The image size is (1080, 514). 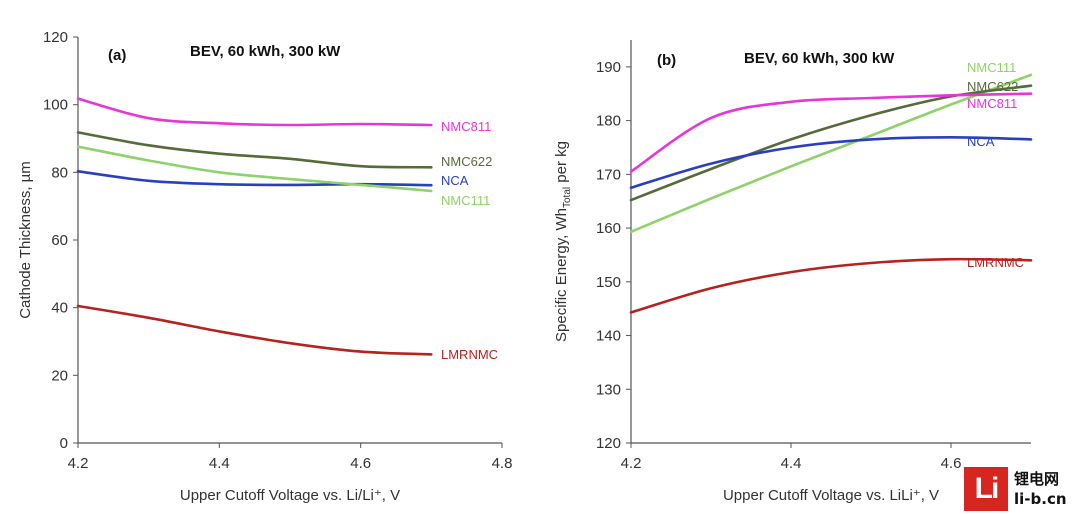 I want to click on y-tick-label: 160, so click(x=608, y=228).